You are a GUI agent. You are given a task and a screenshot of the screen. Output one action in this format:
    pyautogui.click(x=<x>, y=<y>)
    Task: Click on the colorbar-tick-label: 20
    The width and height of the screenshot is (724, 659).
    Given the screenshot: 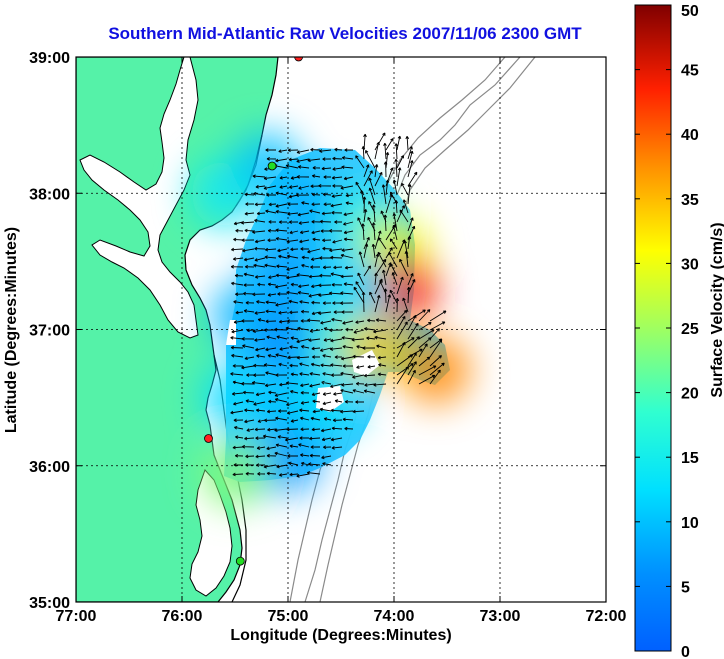 What is the action you would take?
    pyautogui.click(x=690, y=394)
    